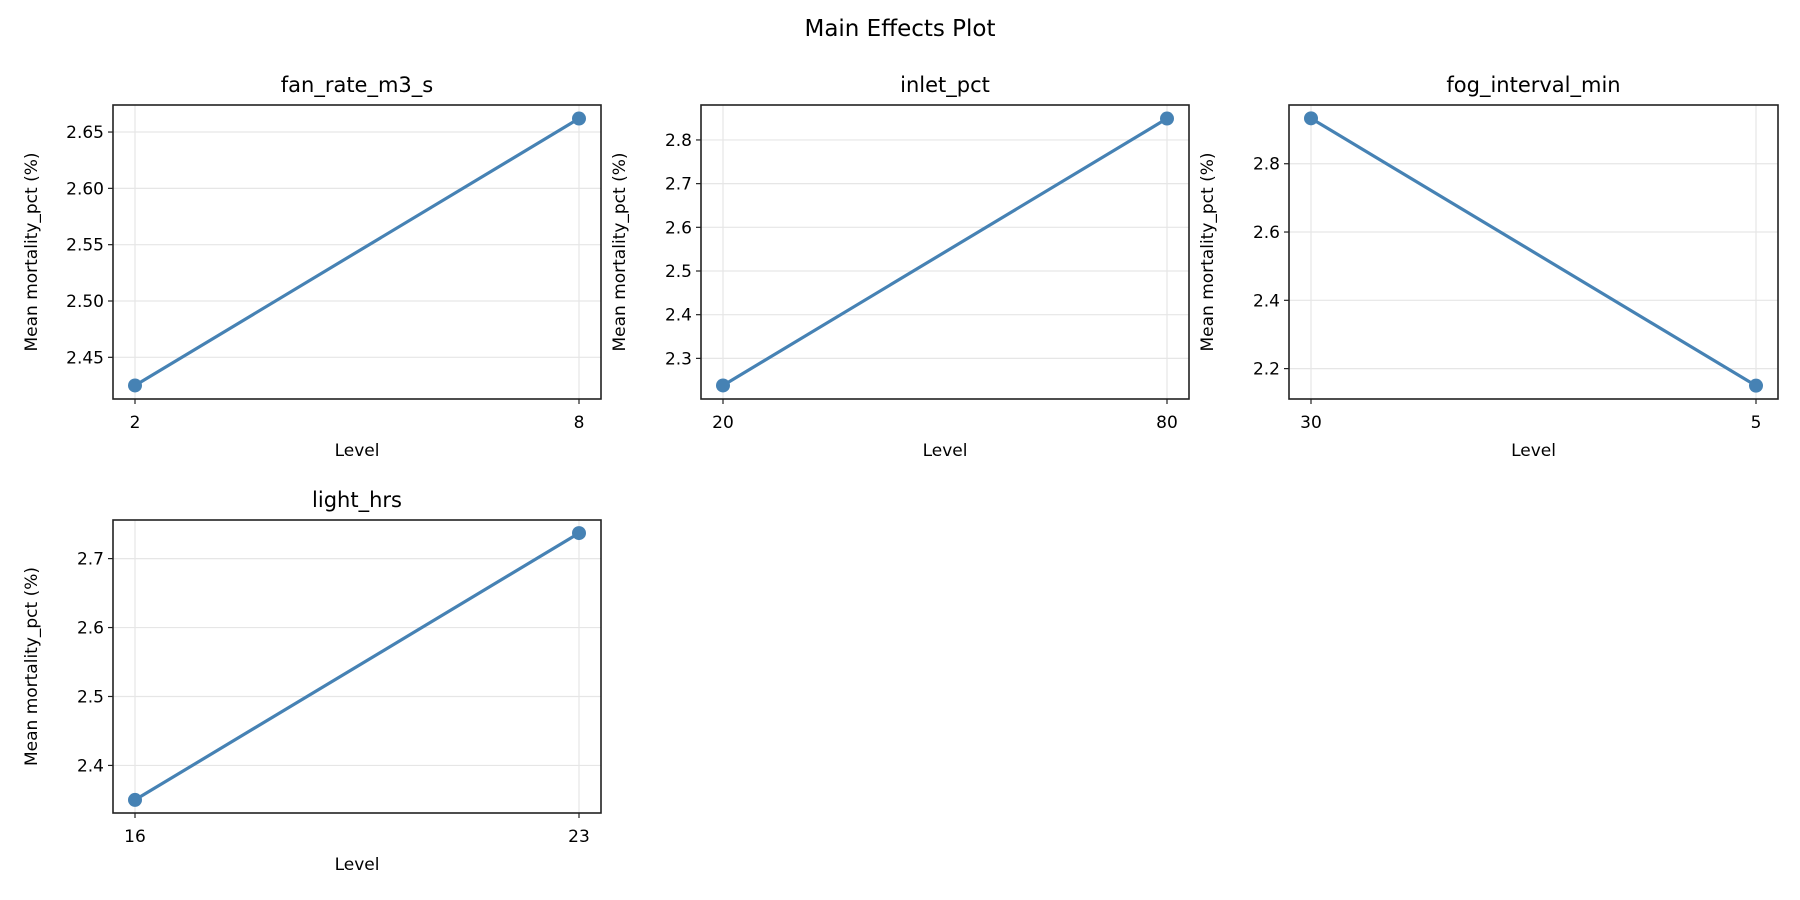  I want to click on subplot-title: fog_interval_min, so click(1533, 85).